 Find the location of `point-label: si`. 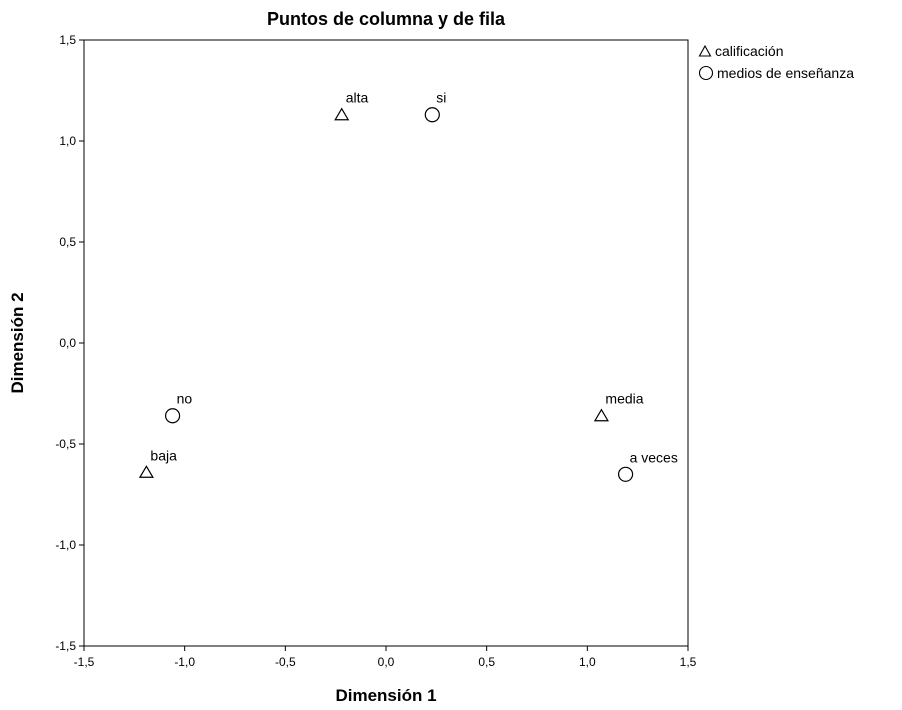

point-label: si is located at coordinates (441, 98).